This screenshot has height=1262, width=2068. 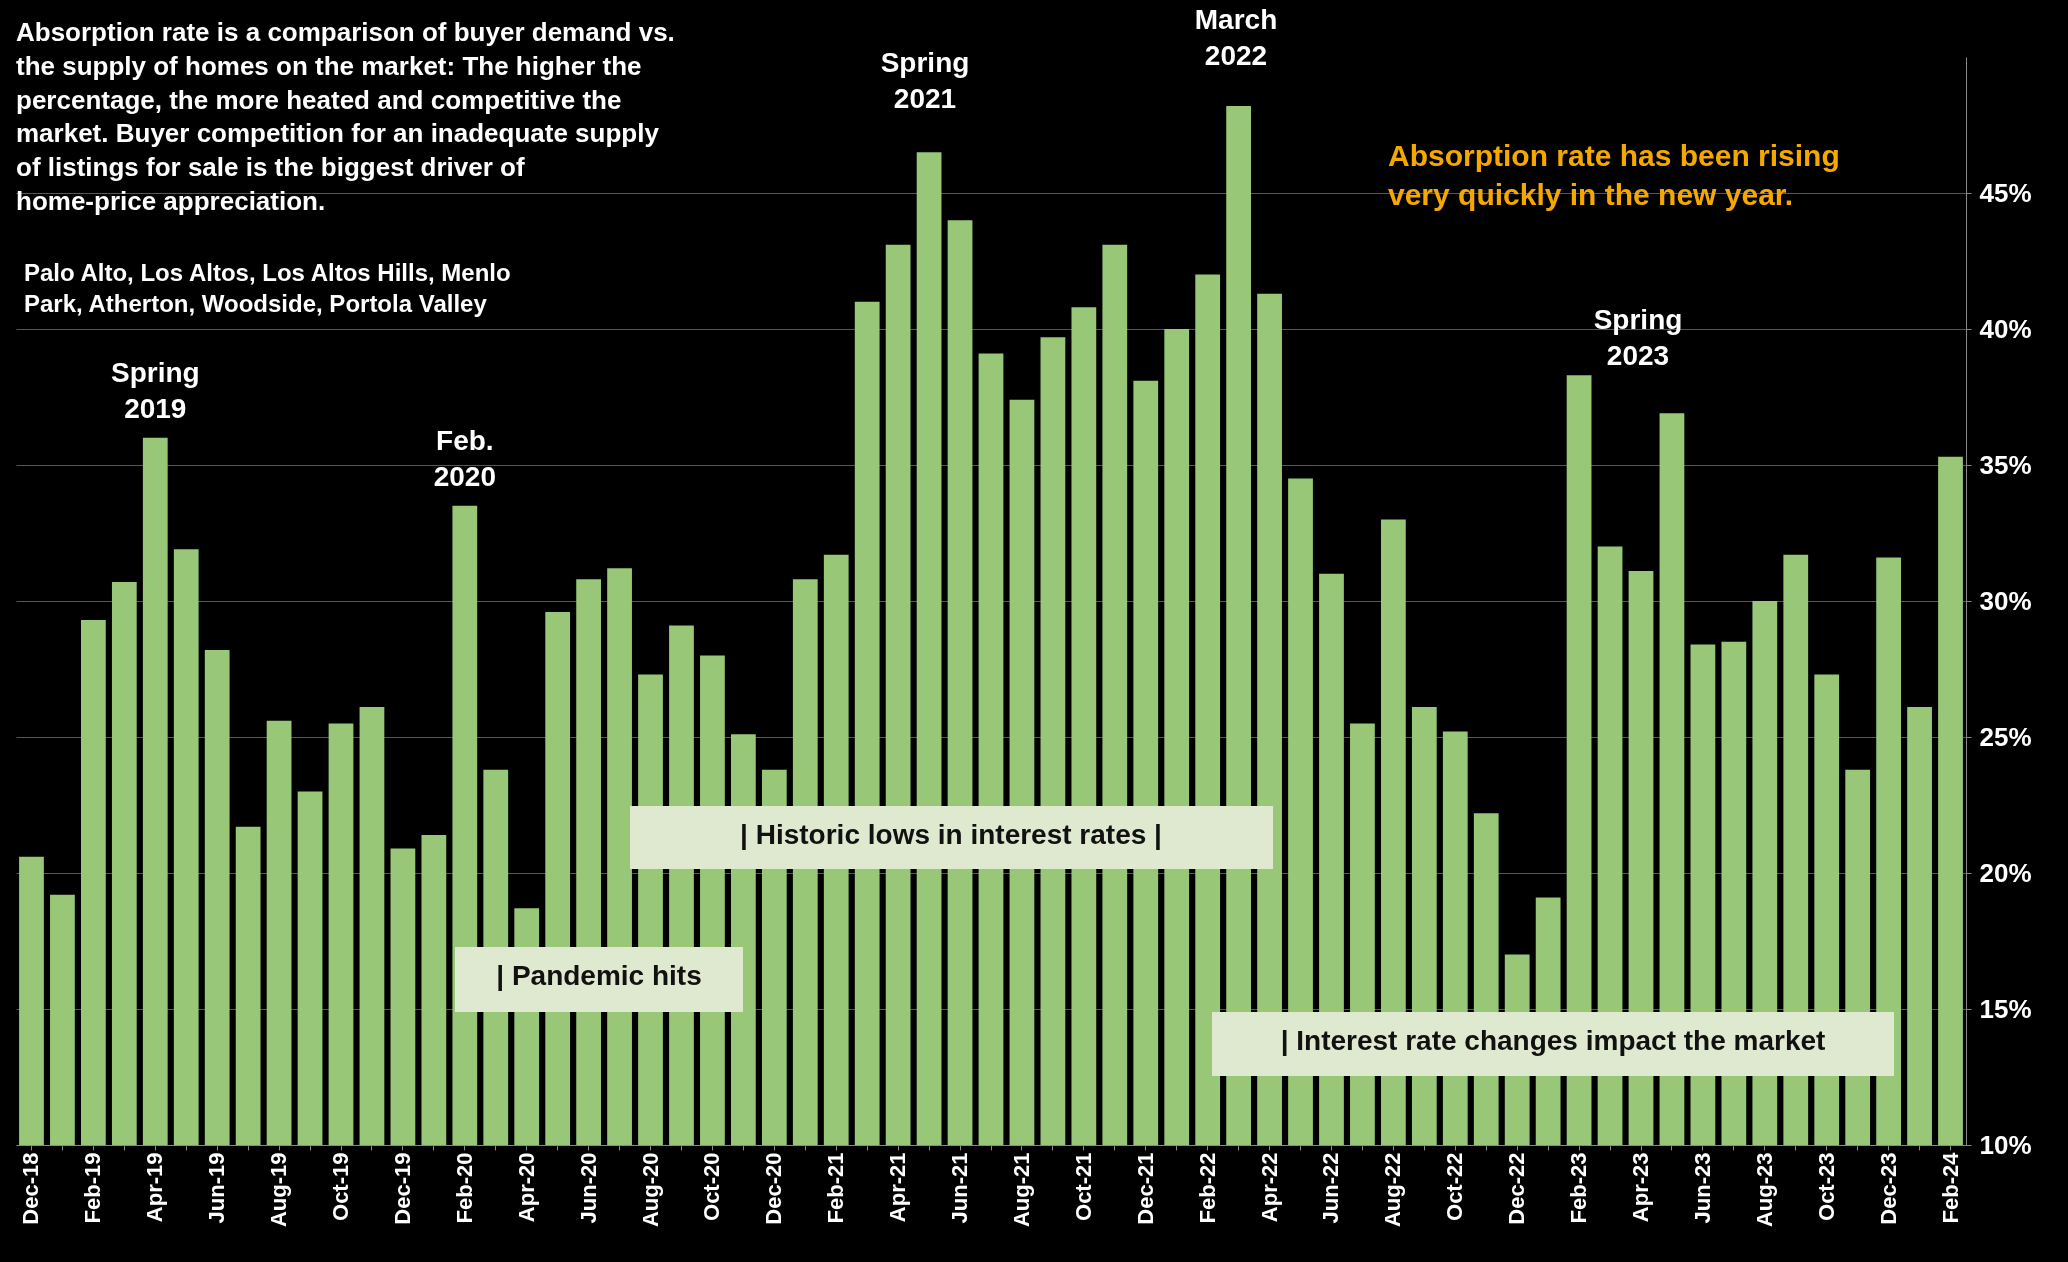 What do you see at coordinates (1764, 1190) in the screenshot?
I see `x-tick-label: Aug-23` at bounding box center [1764, 1190].